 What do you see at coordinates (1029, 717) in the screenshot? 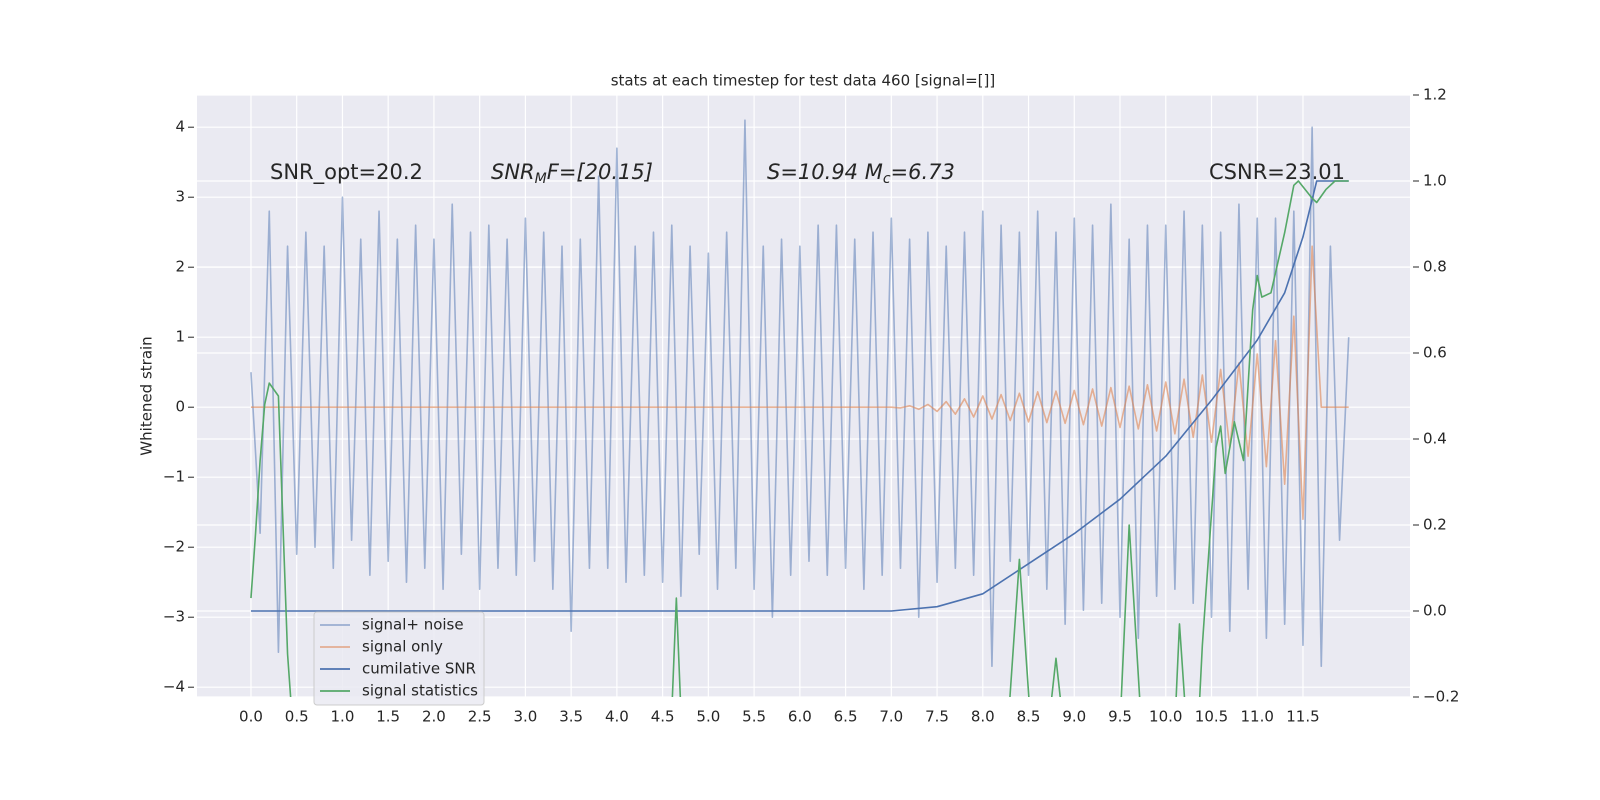
I see `x-tick-label: 8.5` at bounding box center [1029, 717].